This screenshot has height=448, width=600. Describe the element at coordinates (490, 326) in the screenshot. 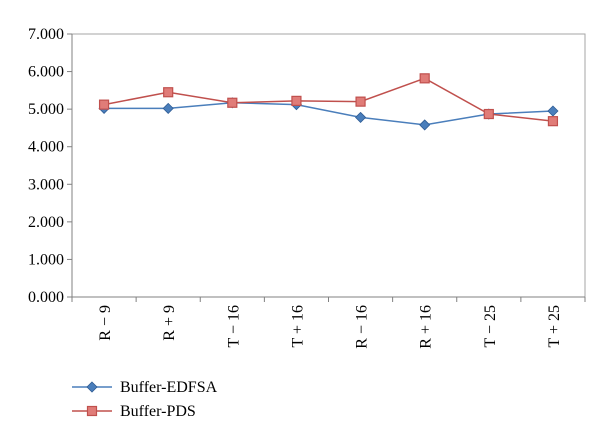

I see `x-tick-label: T − 25` at that location.